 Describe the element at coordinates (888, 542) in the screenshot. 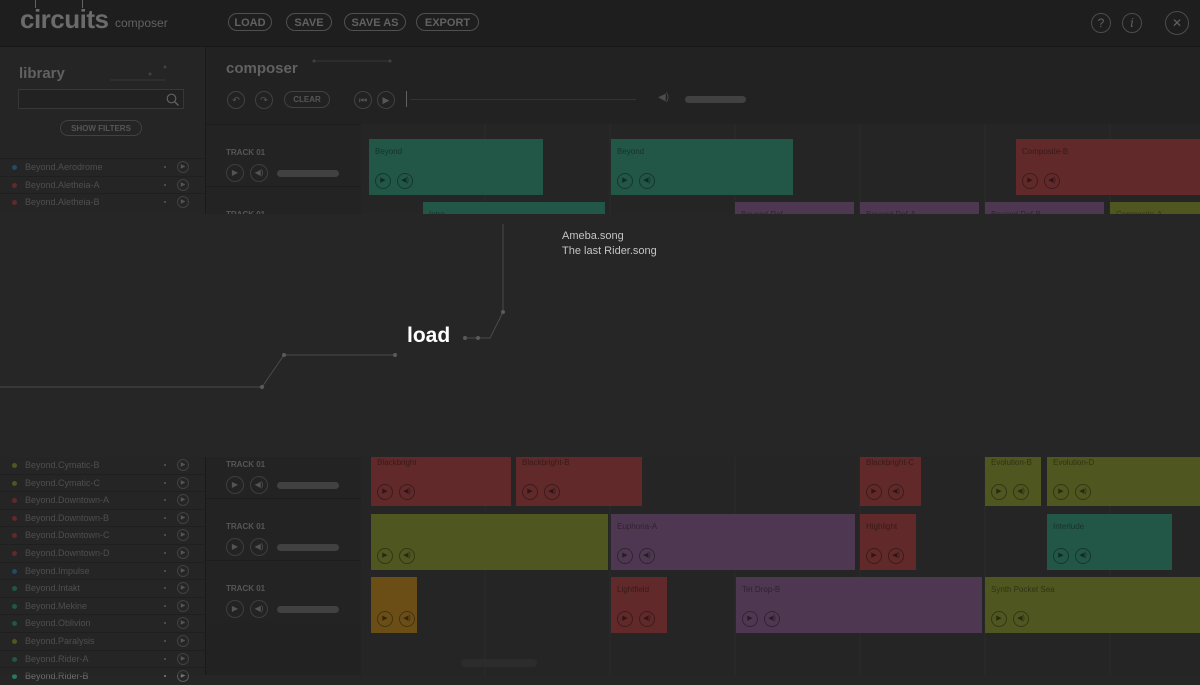

I see `track-clip: Highlight ▶ ◀)` at that location.